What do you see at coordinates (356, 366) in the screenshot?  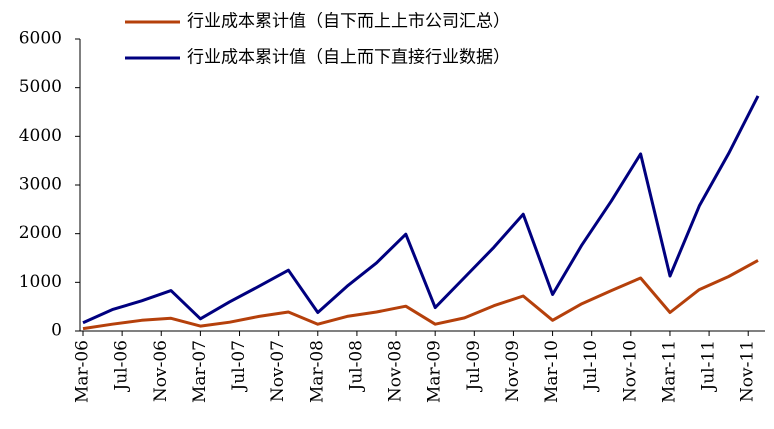 I see `x-tick-label: Jul-08` at bounding box center [356, 366].